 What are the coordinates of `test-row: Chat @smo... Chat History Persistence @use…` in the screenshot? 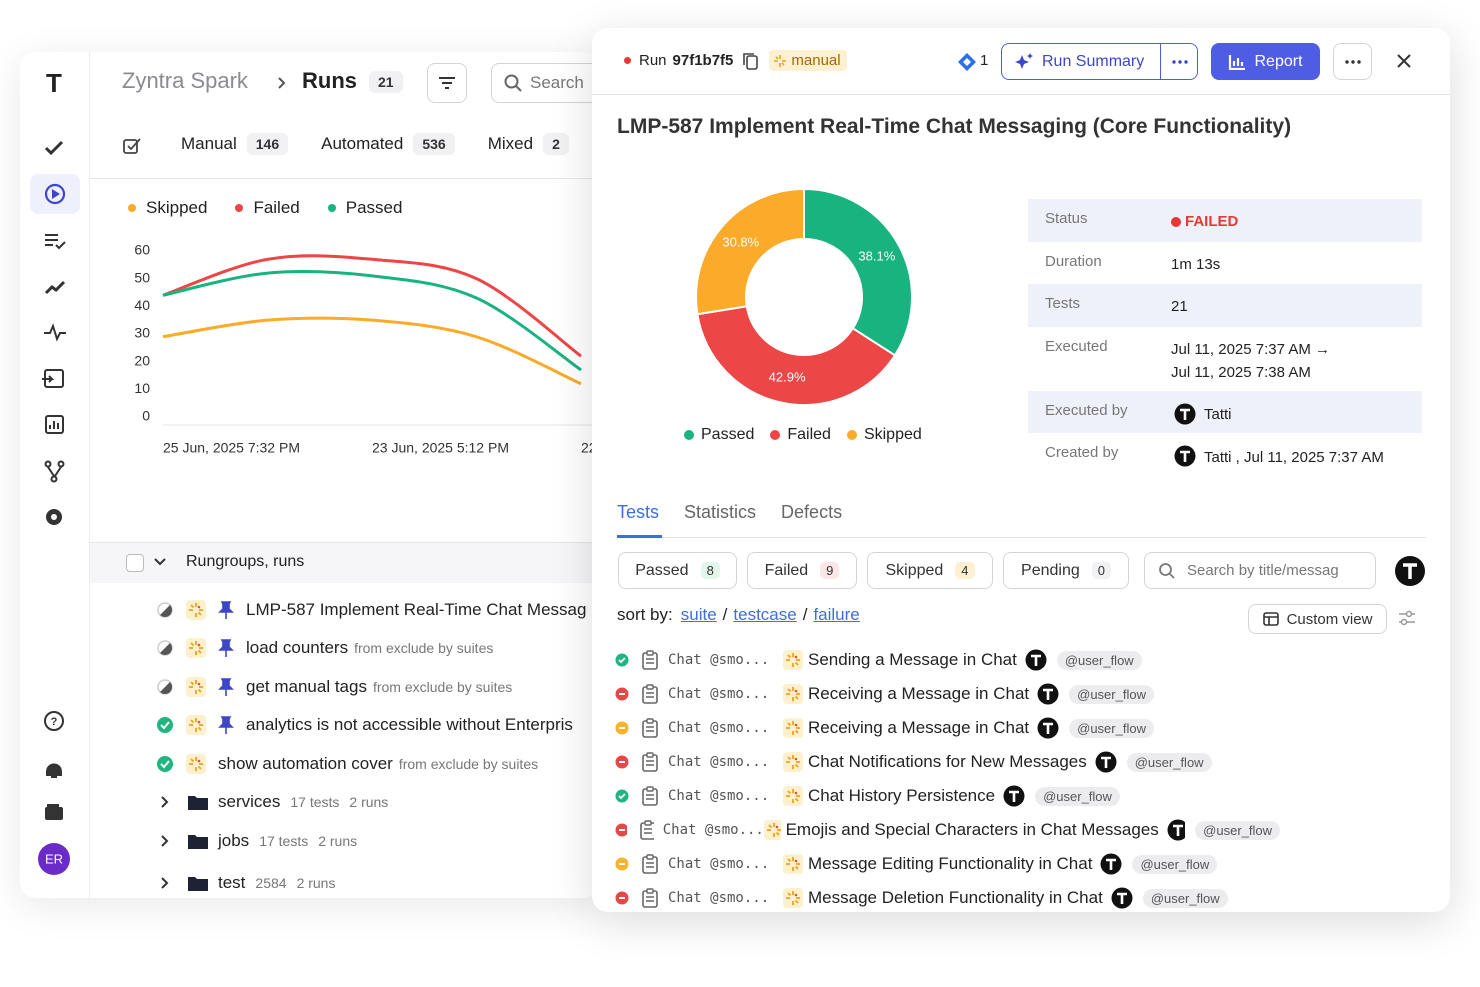 It's located at (947, 796).